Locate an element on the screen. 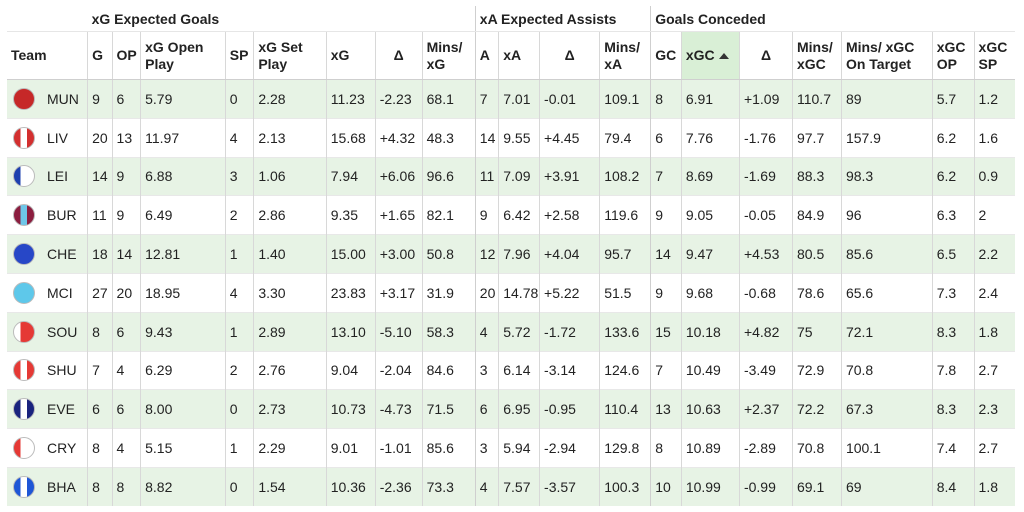 The width and height of the screenshot is (1024, 512). cell-a: 12 is located at coordinates (486, 254).